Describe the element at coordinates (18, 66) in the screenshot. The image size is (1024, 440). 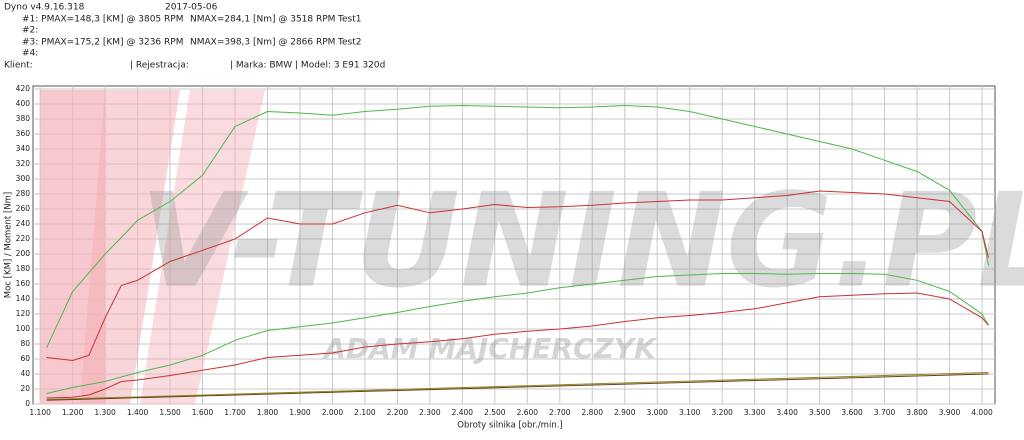
I see `client: Klient:` at that location.